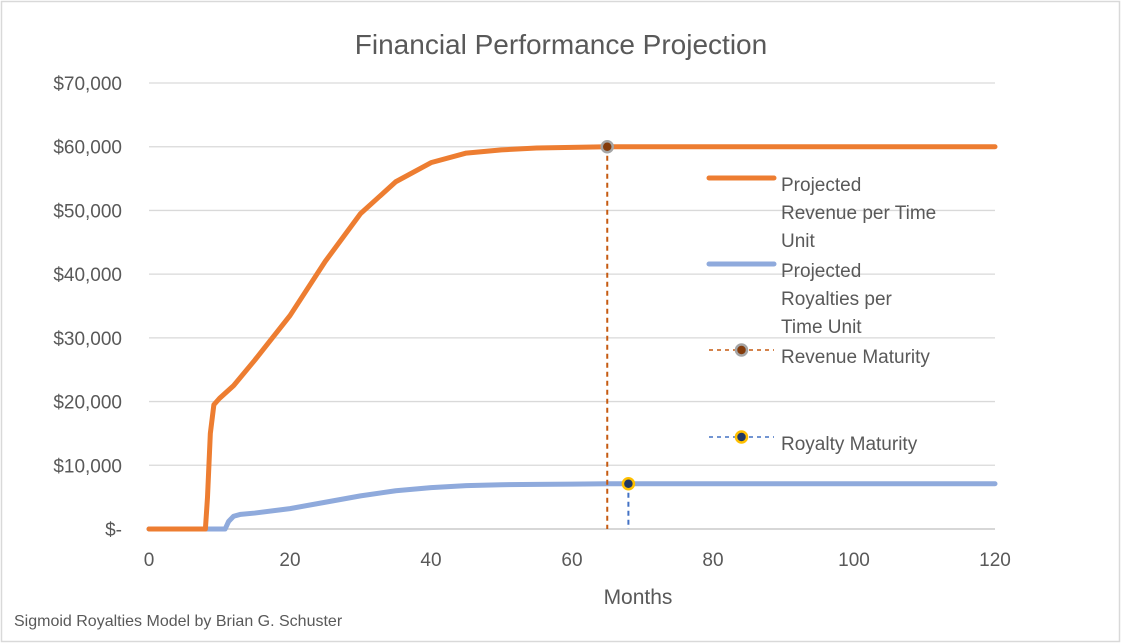  What do you see at coordinates (798, 241) in the screenshot?
I see `legend-label: Unit` at bounding box center [798, 241].